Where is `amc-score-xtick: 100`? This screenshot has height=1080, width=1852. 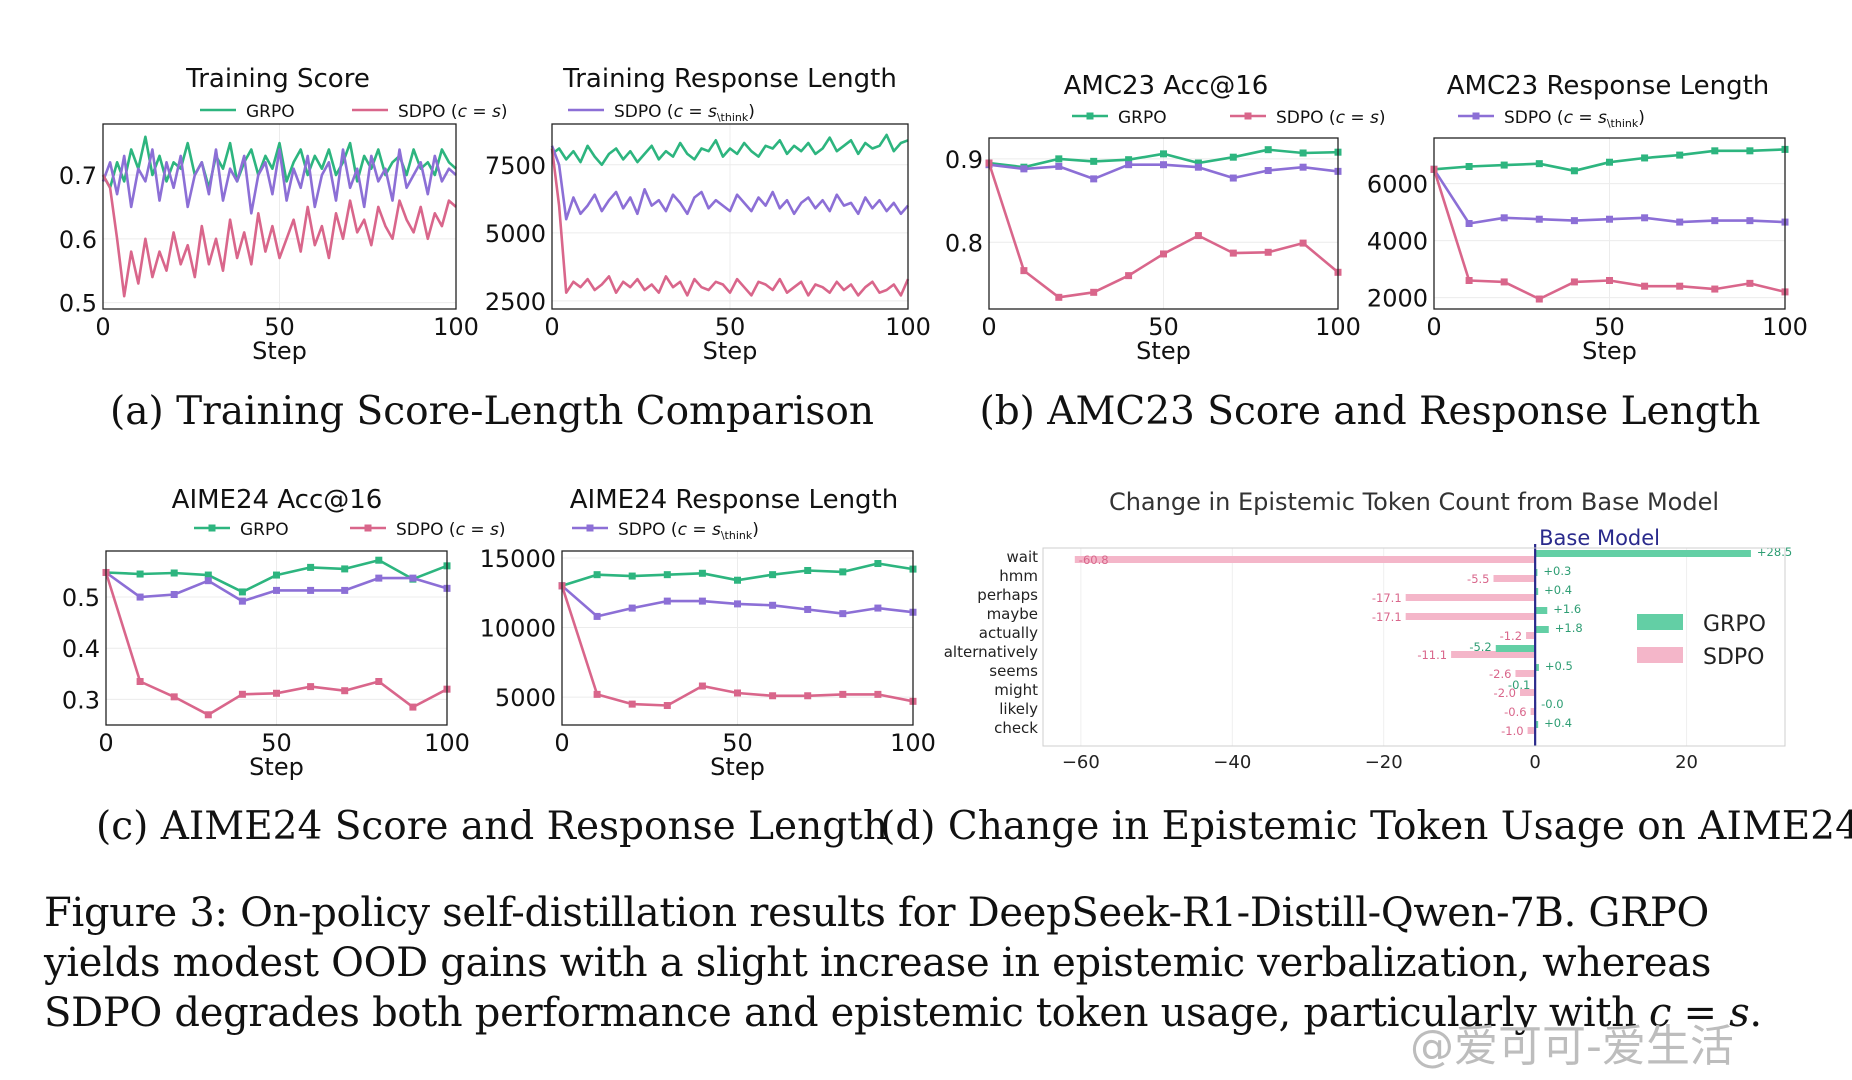
amc-score-xtick: 100 is located at coordinates (1338, 327).